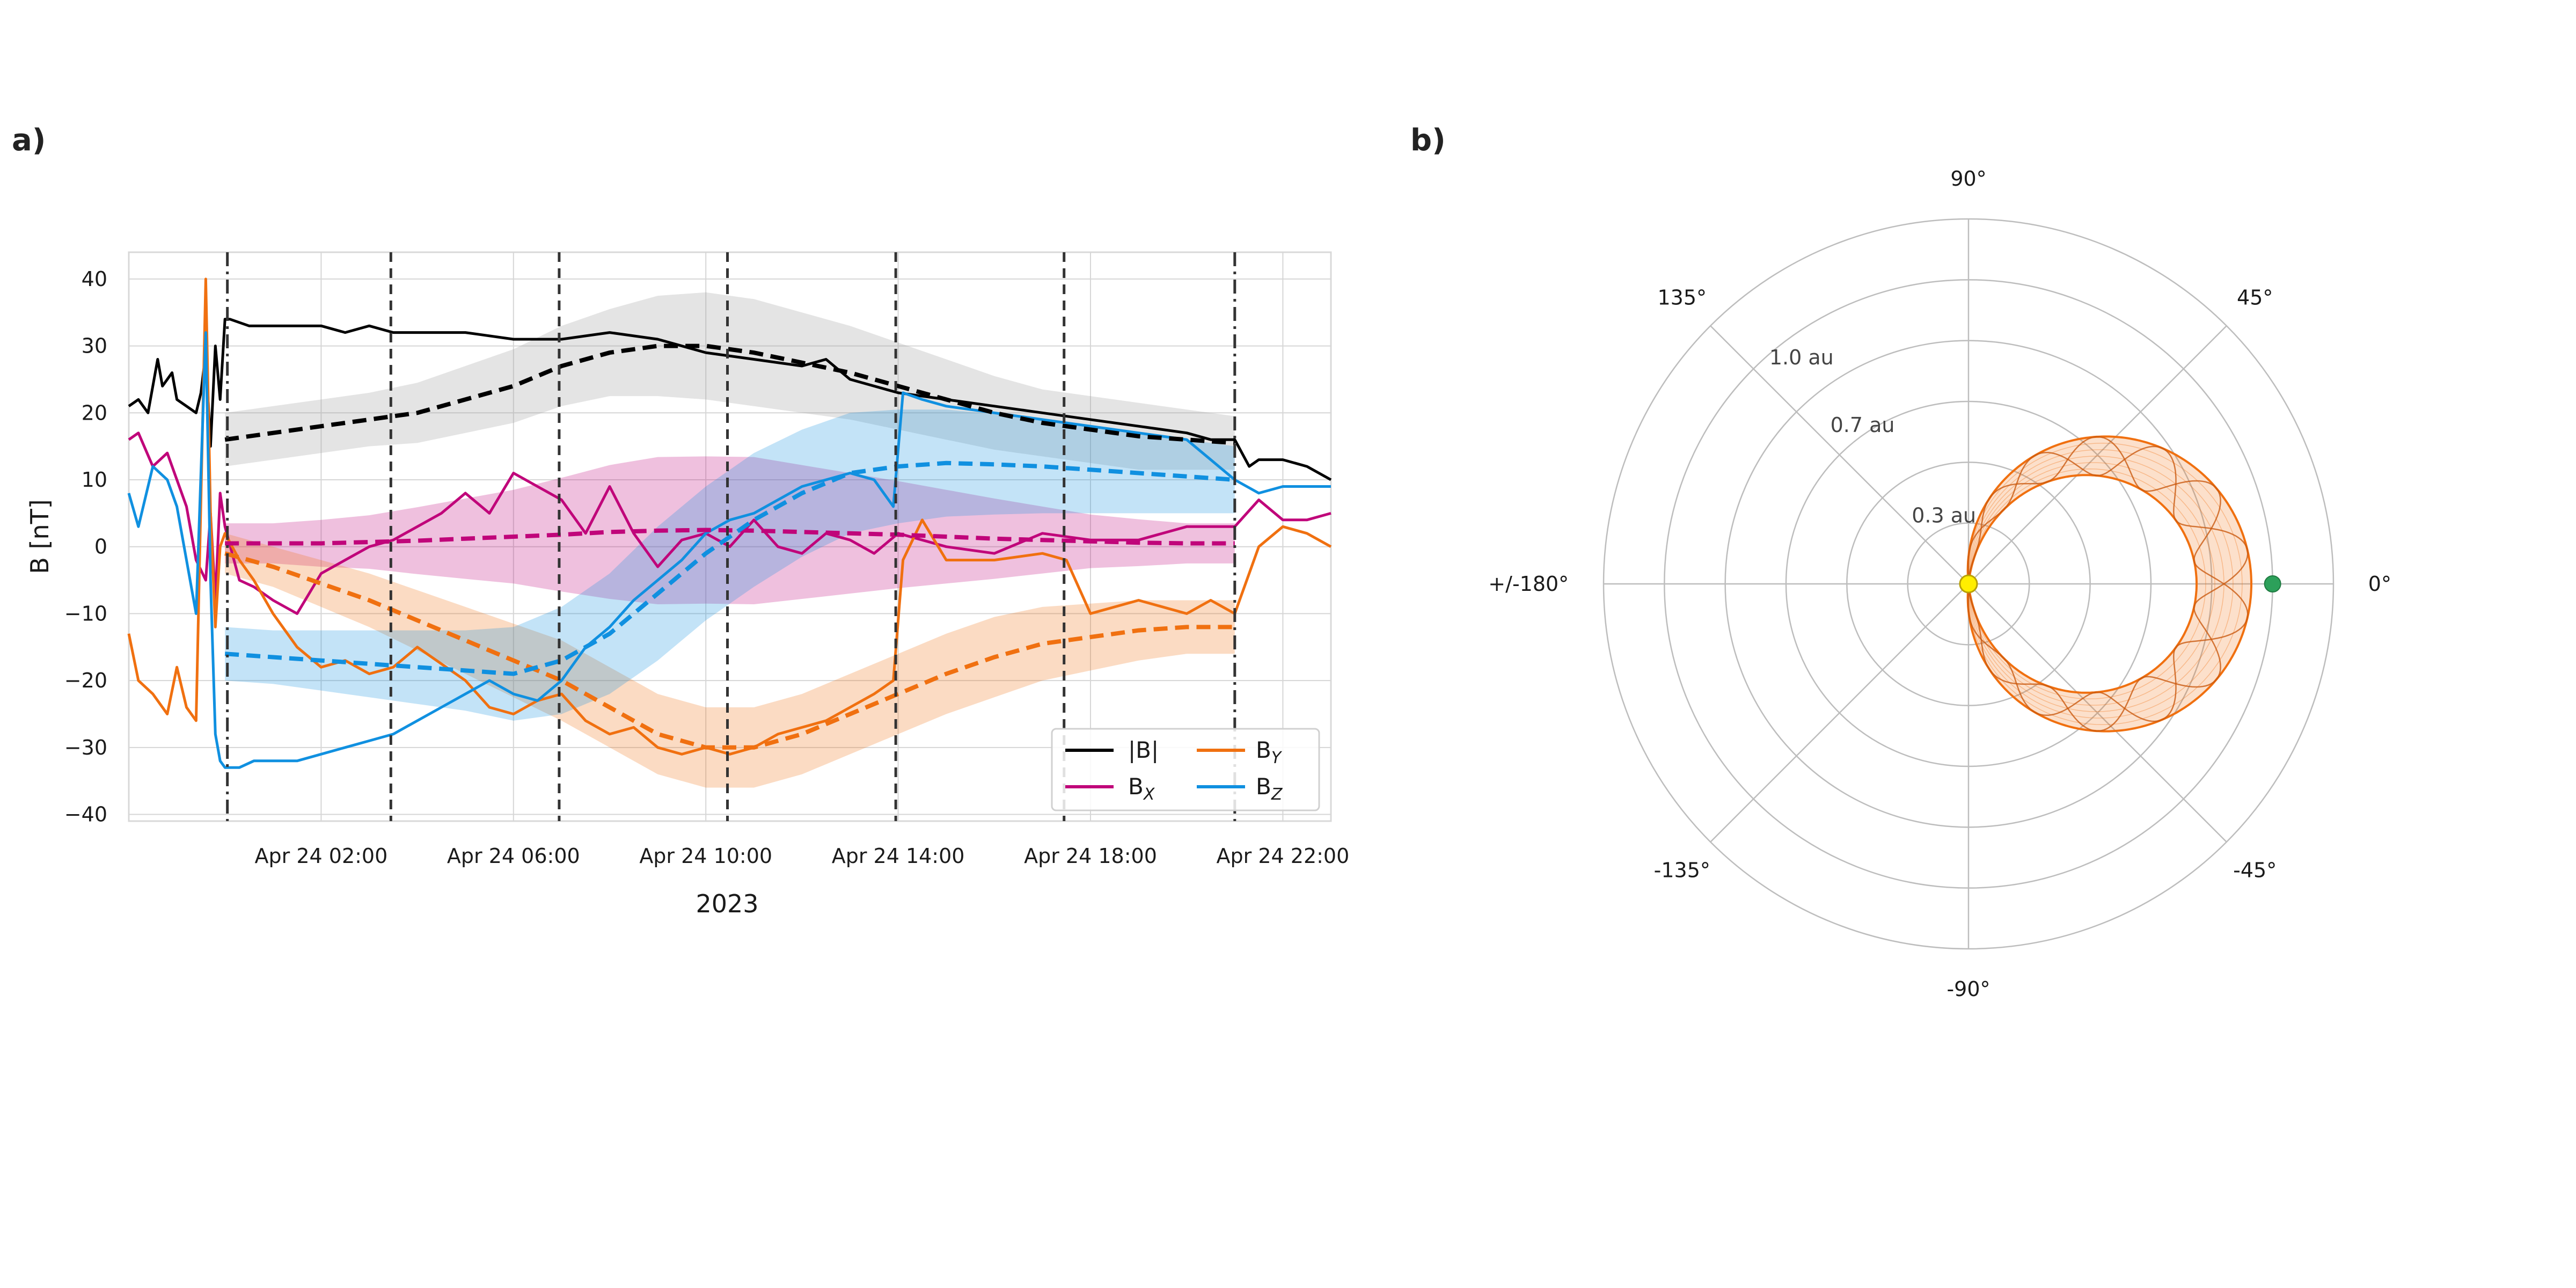 The height and width of the screenshot is (1288, 2576). I want to click on x-axis-label: 2023, so click(727, 903).